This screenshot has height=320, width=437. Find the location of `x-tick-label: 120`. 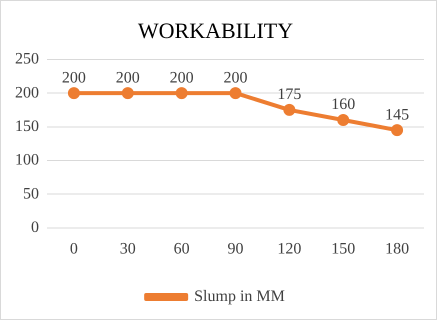

x-tick-label: 120 is located at coordinates (289, 249).